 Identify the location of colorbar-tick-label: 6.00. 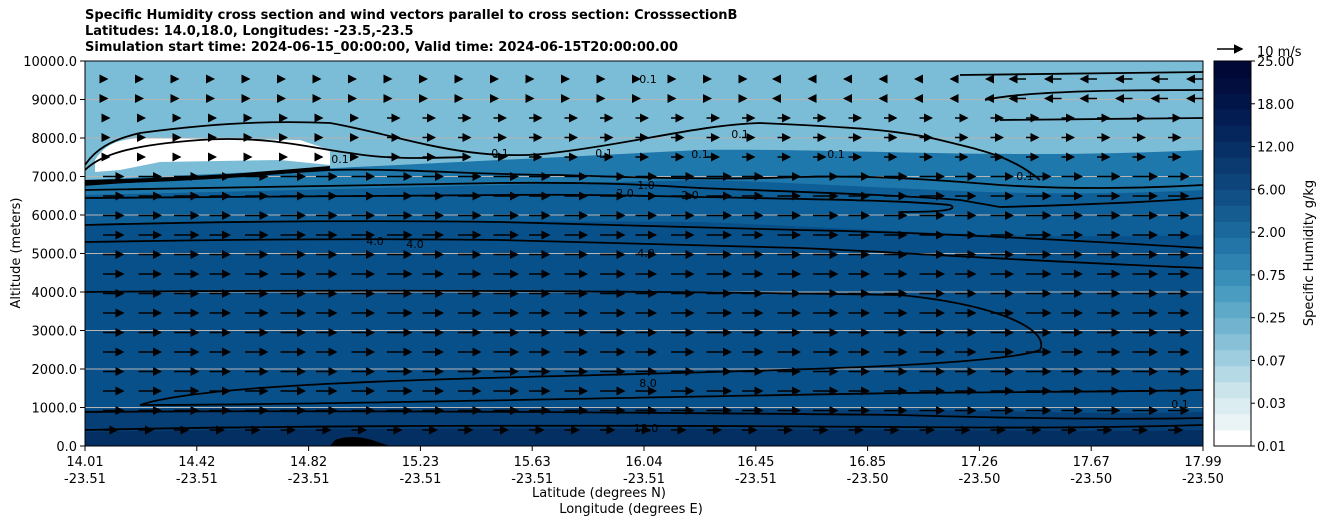
(1271, 190).